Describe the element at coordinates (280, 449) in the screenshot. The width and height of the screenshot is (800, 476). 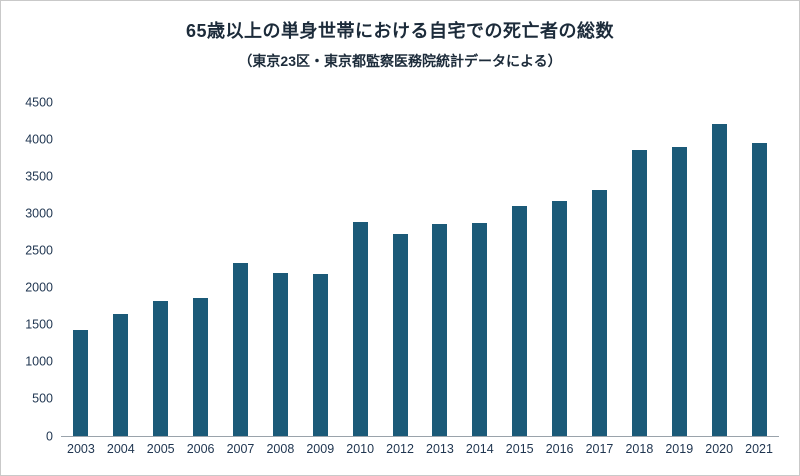
I see `x-tick-label: 2008` at that location.